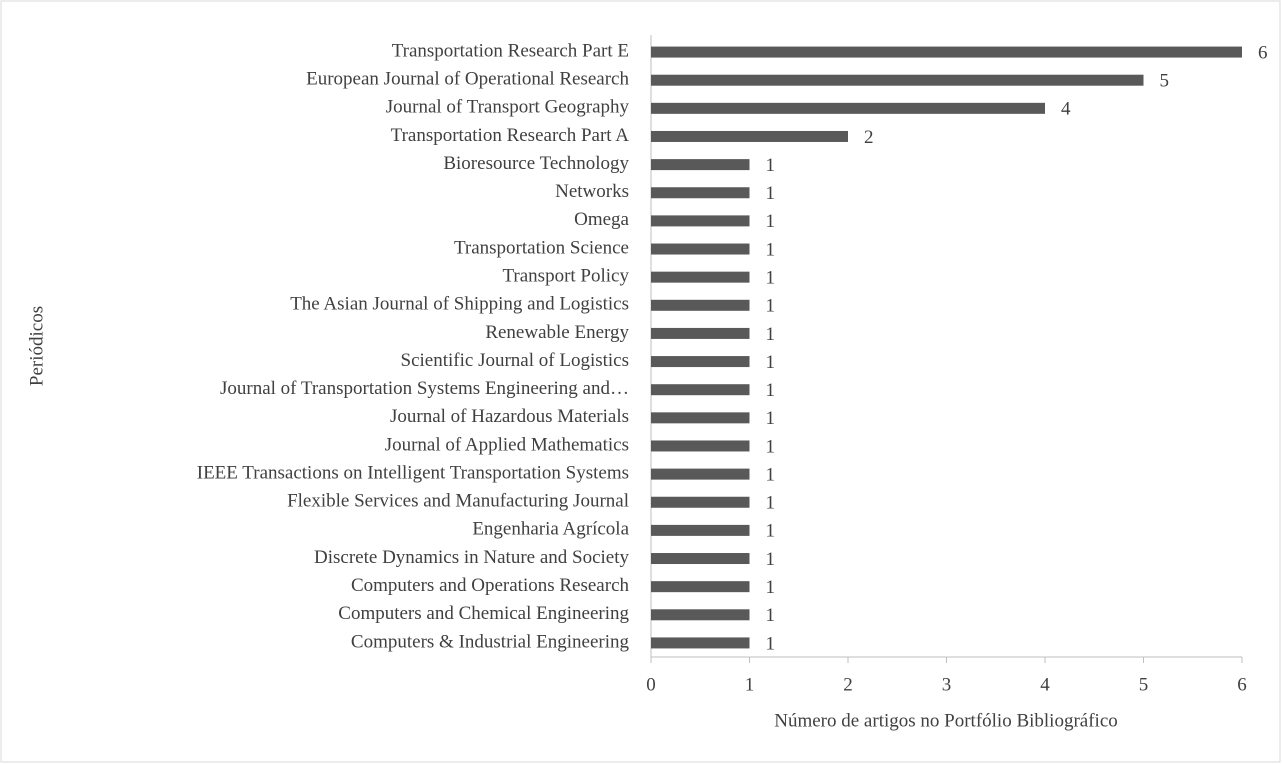 Image resolution: width=1282 pixels, height=764 pixels. I want to click on y-tick-label: Bioresource Technology, so click(536, 163).